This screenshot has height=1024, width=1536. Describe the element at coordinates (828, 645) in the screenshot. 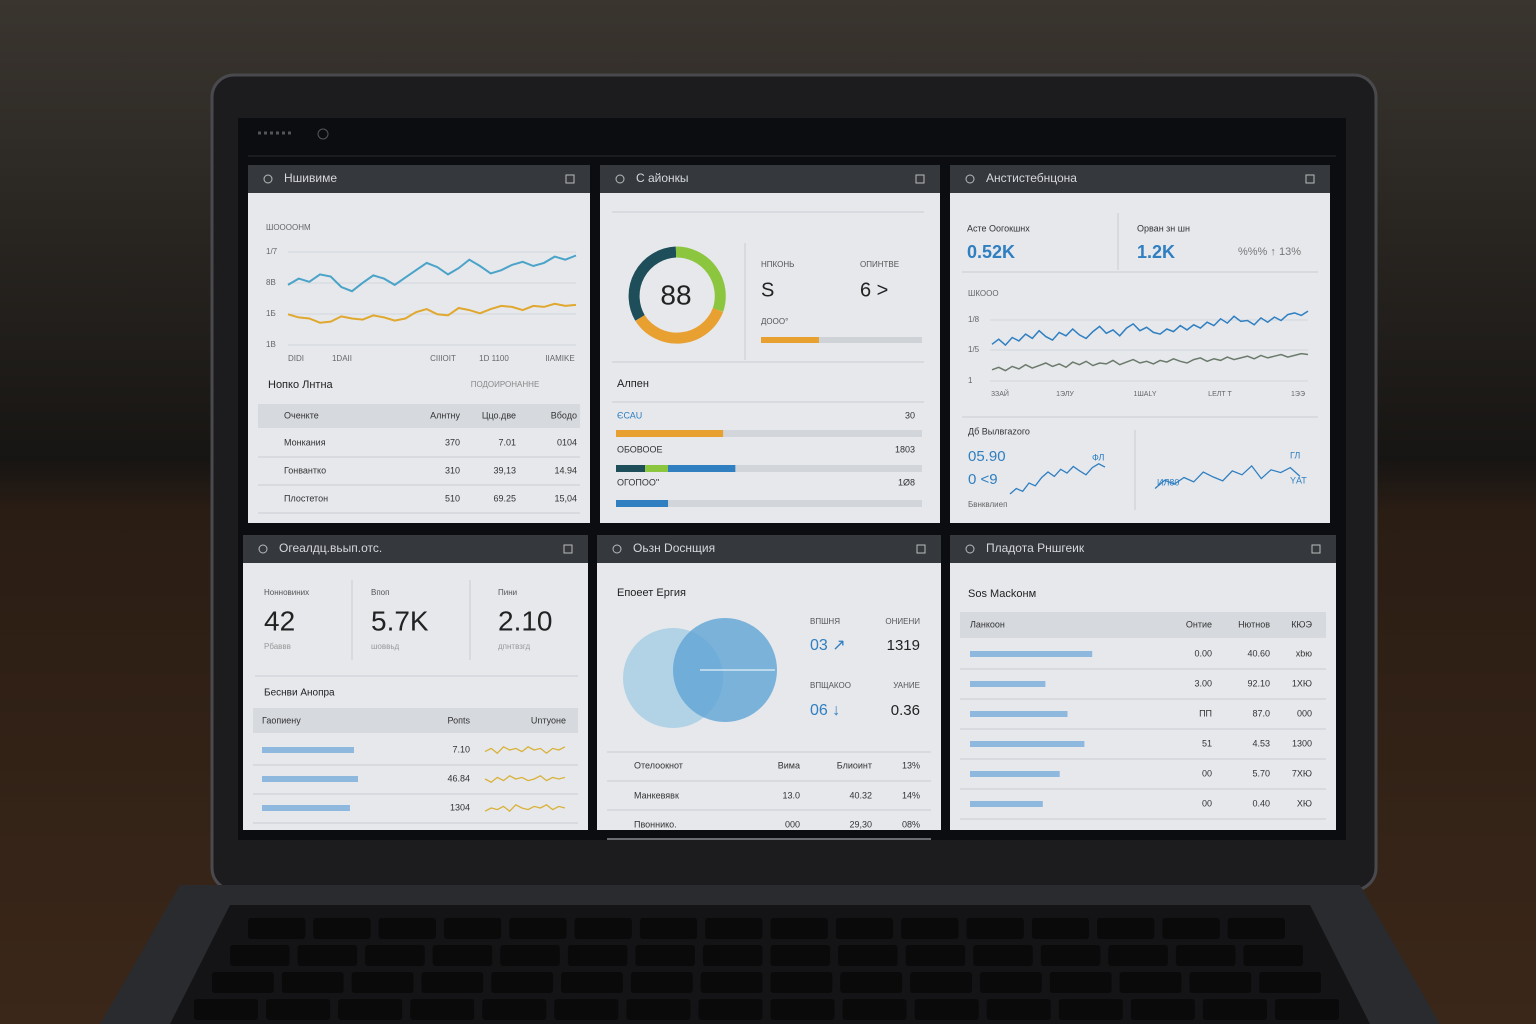

I see `label: 03 ↗` at that location.